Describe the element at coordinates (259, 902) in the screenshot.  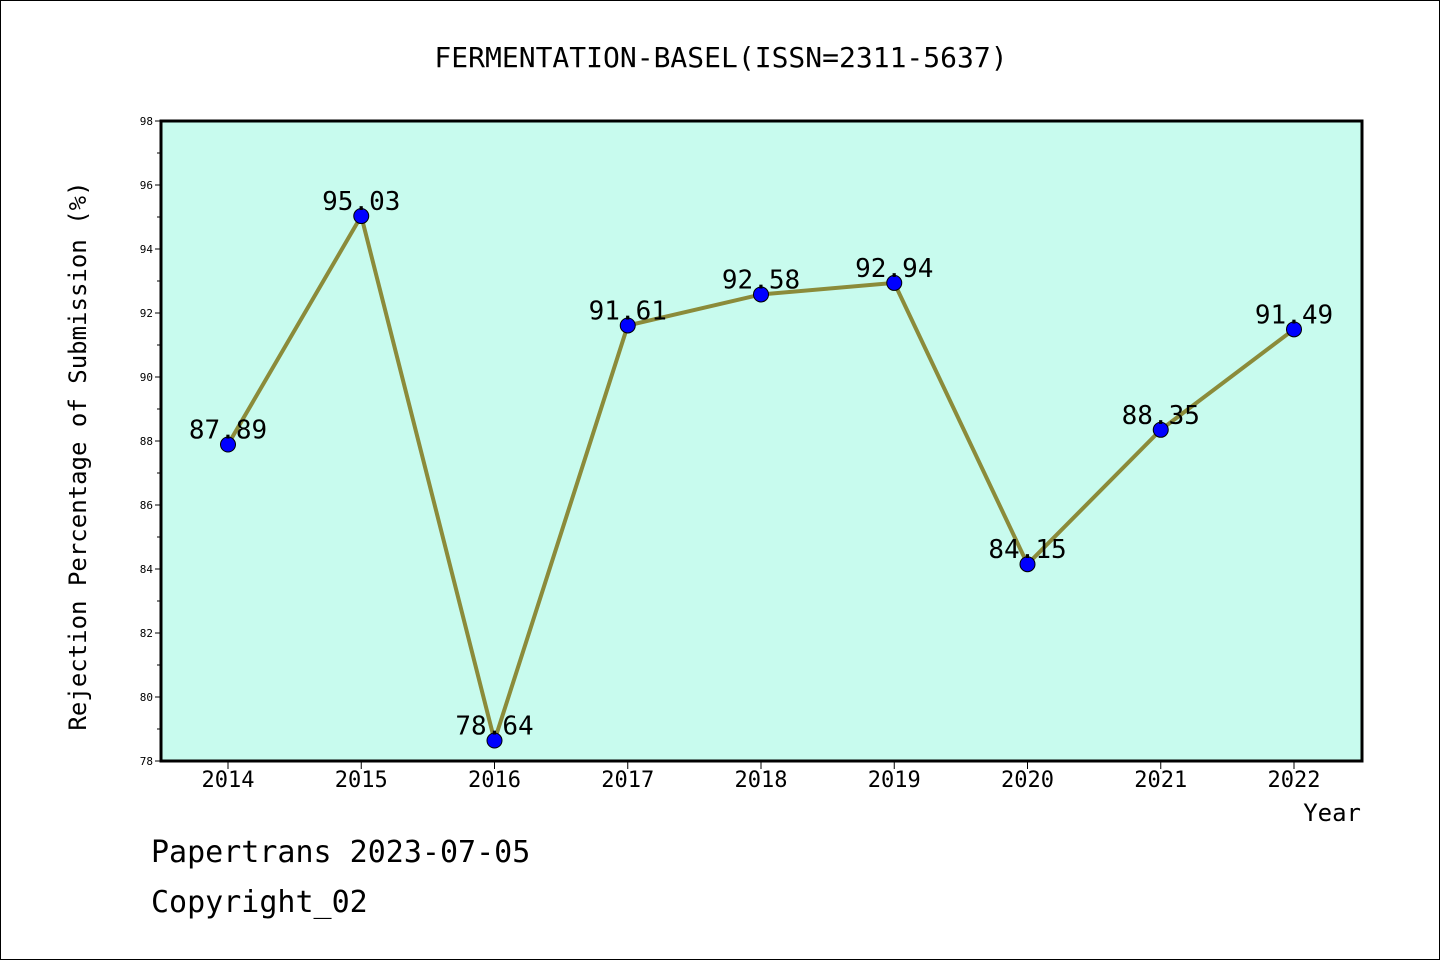
I see `footer-copyright: Copyright_02` at that location.